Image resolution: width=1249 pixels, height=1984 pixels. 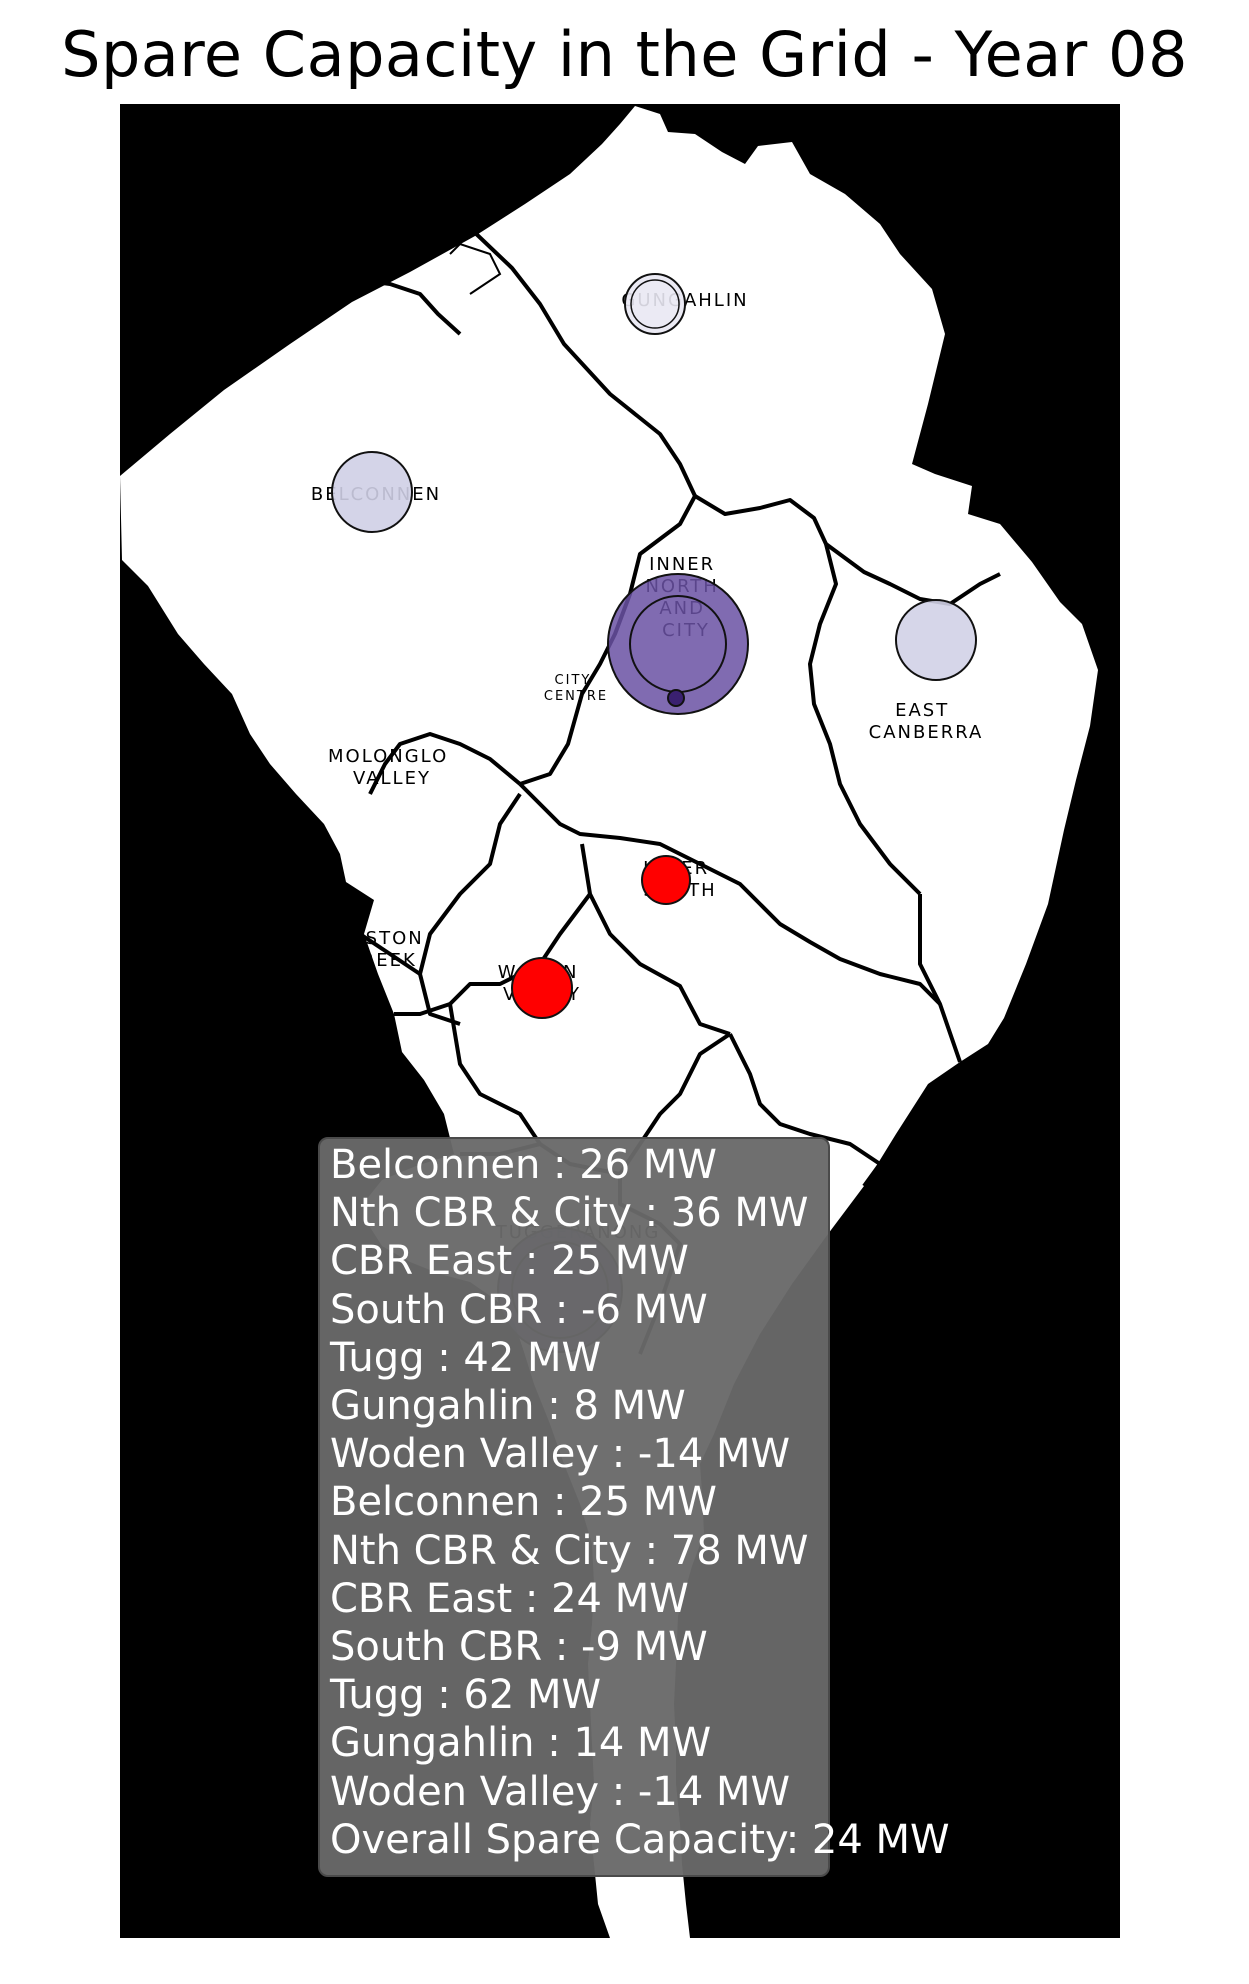 I want to click on info-line: Nth CBR & City : 36 MW, so click(x=569, y=1213).